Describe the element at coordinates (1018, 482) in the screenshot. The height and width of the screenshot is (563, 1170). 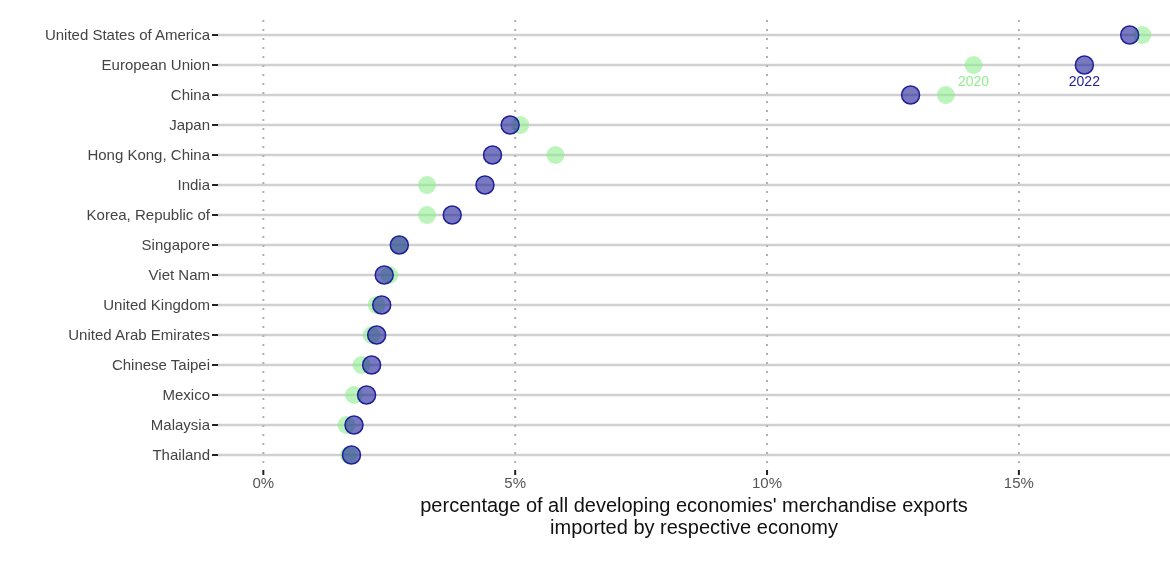
I see `x-tick-label: 15%` at that location.